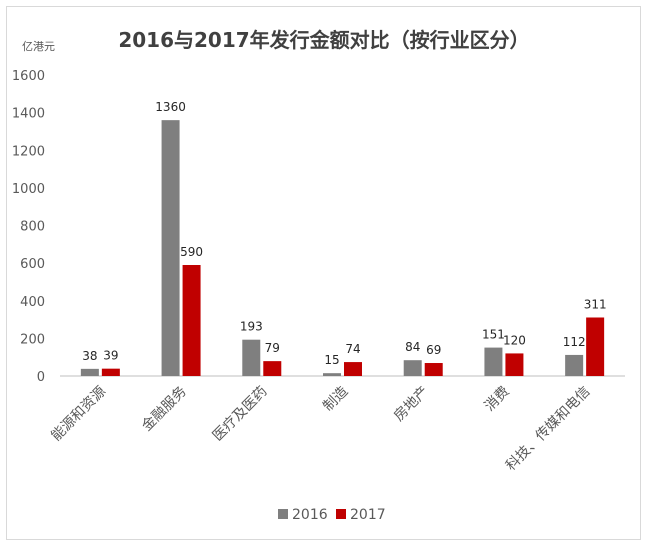 The width and height of the screenshot is (649, 548). I want to click on y-tick-label: 800, so click(32, 227).